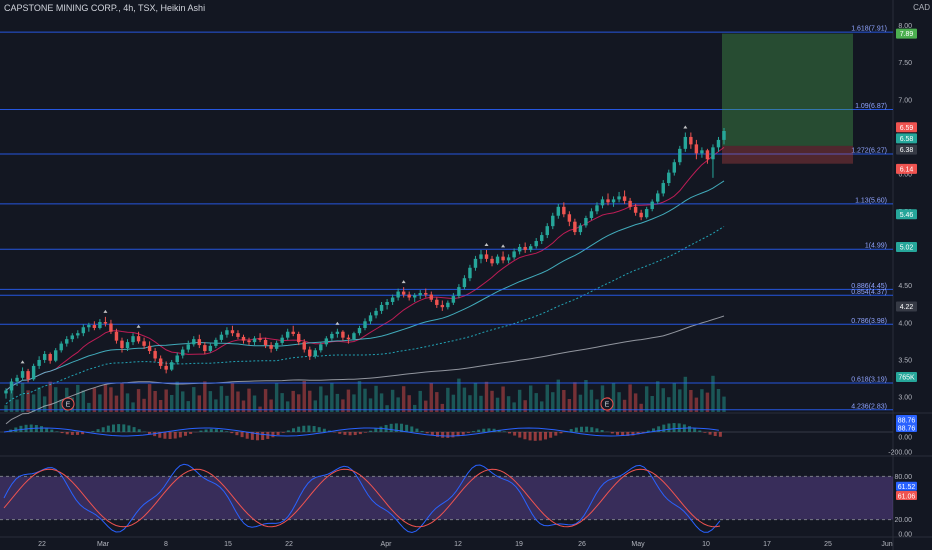 Image resolution: width=932 pixels, height=550 pixels. Describe the element at coordinates (907, 247) in the screenshot. I see `price-tag-label: 5.02` at that location.